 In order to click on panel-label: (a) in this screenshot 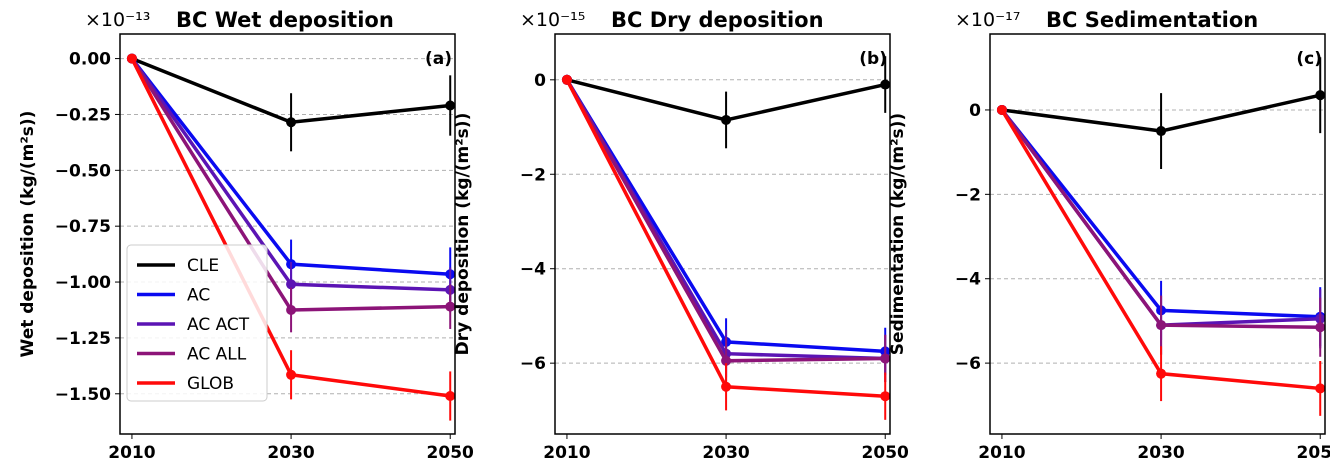, I will do `click(438, 59)`.